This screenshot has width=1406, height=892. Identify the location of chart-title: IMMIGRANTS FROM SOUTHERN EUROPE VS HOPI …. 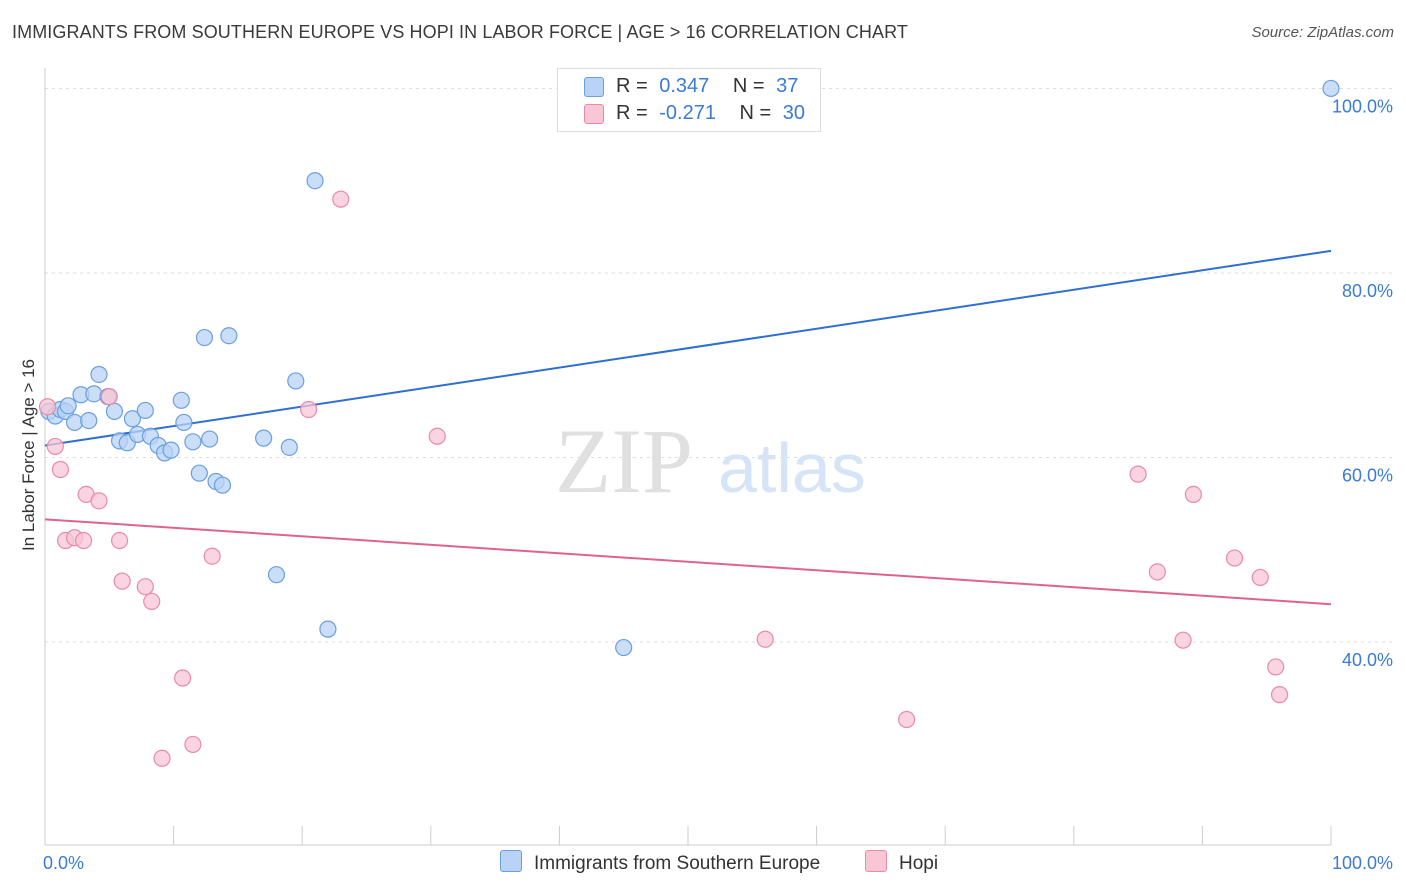
(460, 32).